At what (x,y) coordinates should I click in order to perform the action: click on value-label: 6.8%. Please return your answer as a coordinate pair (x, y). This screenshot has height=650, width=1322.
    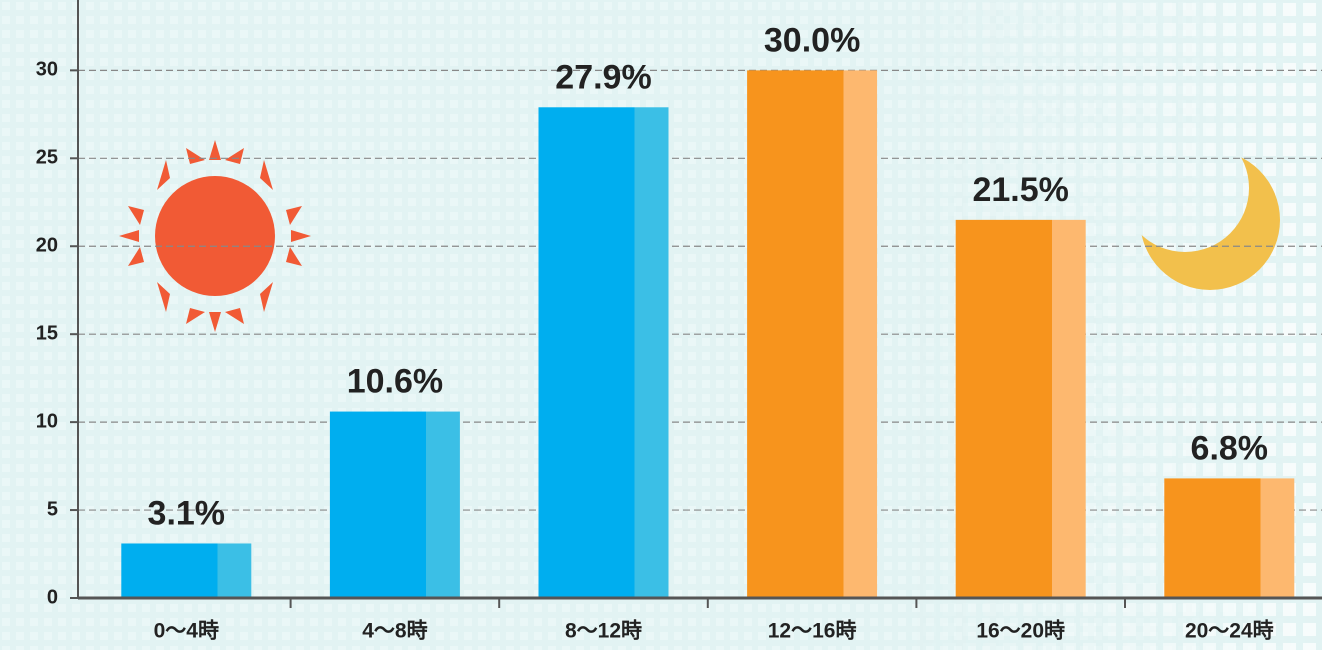
    Looking at the image, I should click on (1230, 448).